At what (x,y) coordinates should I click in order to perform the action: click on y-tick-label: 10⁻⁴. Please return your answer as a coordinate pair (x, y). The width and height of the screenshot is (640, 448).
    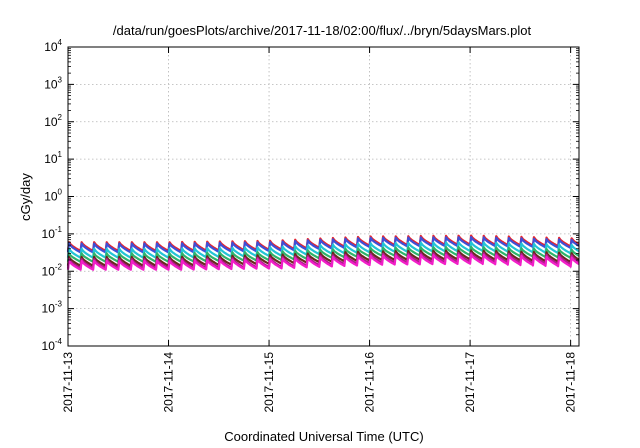
    Looking at the image, I should click on (52, 345).